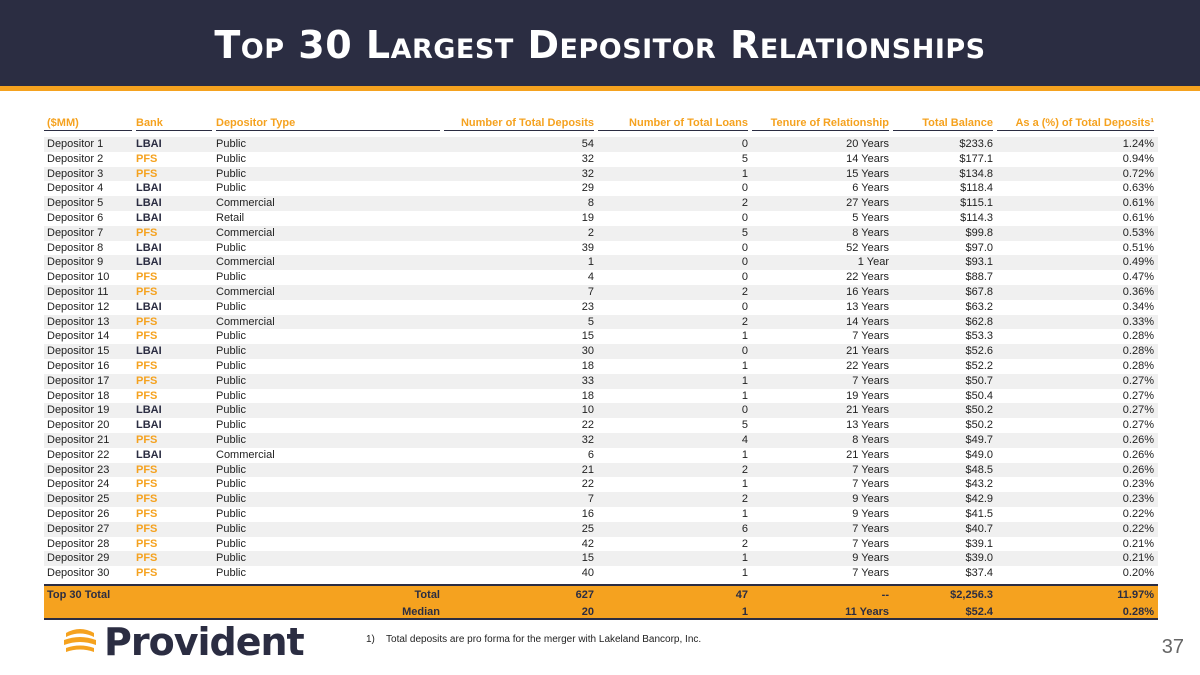 The width and height of the screenshot is (1200, 675). I want to click on cell-balance: $63.2, so click(979, 306).